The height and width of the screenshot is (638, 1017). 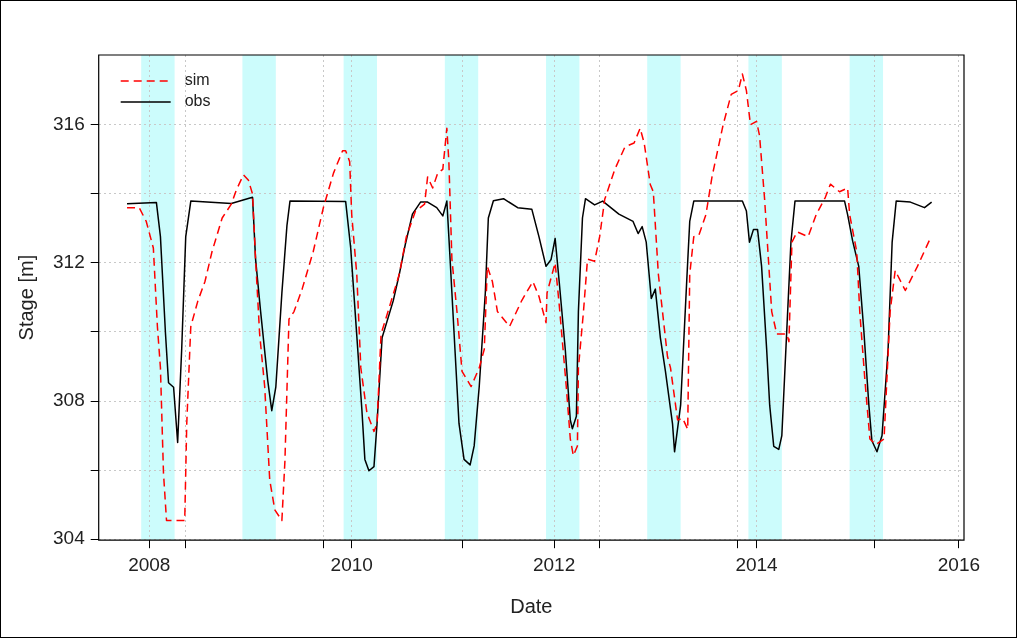 What do you see at coordinates (351, 564) in the screenshot?
I see `x-tick-label: 2010` at bounding box center [351, 564].